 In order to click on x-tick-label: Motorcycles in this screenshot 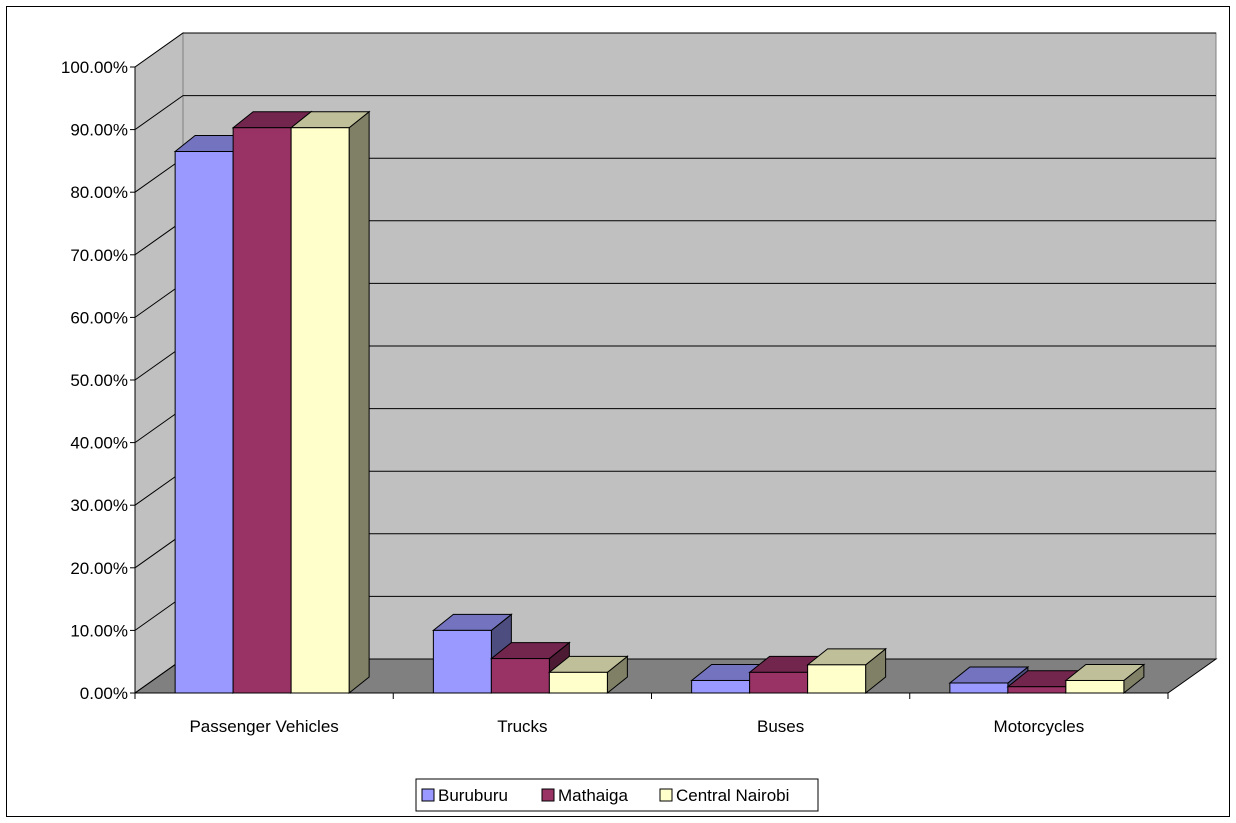, I will do `click(1039, 726)`.